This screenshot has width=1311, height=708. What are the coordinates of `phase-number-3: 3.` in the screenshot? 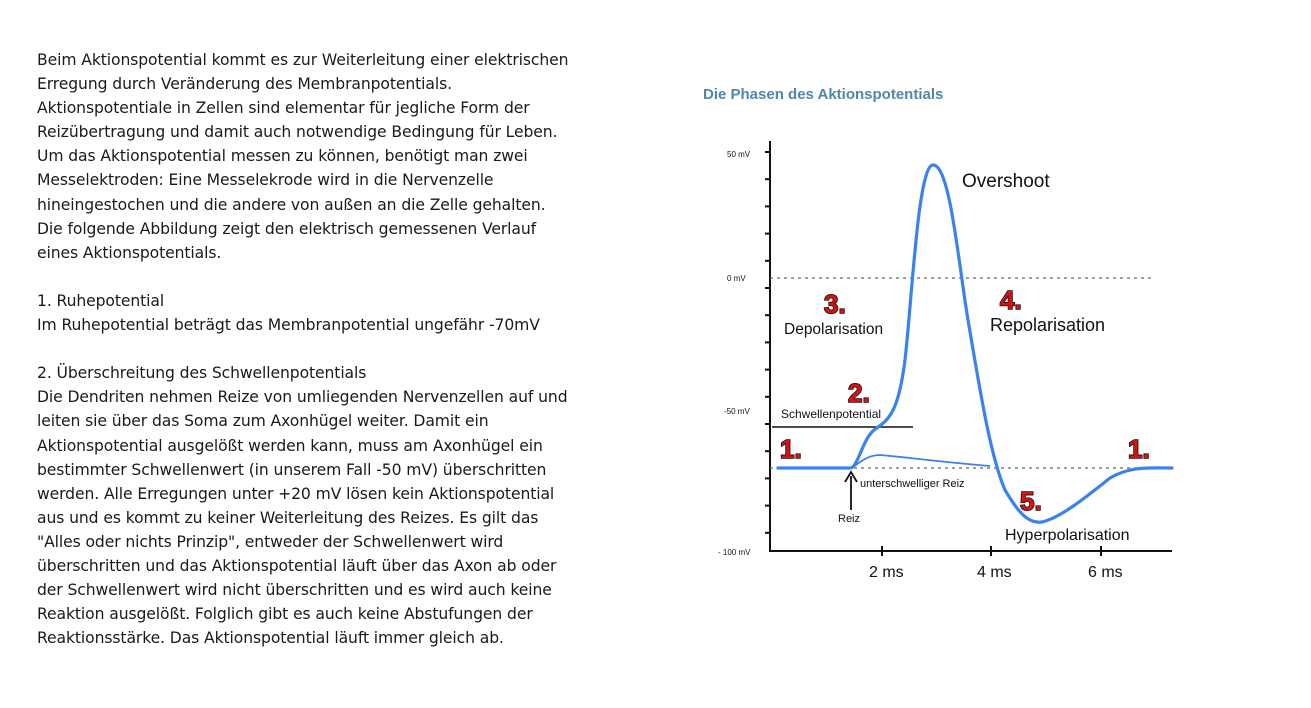 It's located at (835, 304).